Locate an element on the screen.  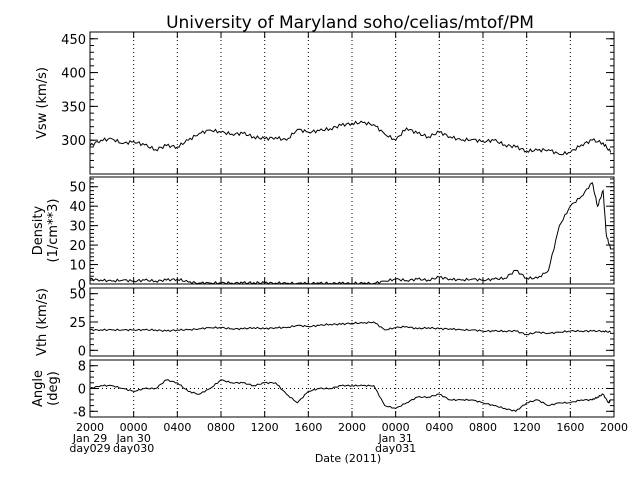
angle-y-tick-label: 0 is located at coordinates (82, 390).